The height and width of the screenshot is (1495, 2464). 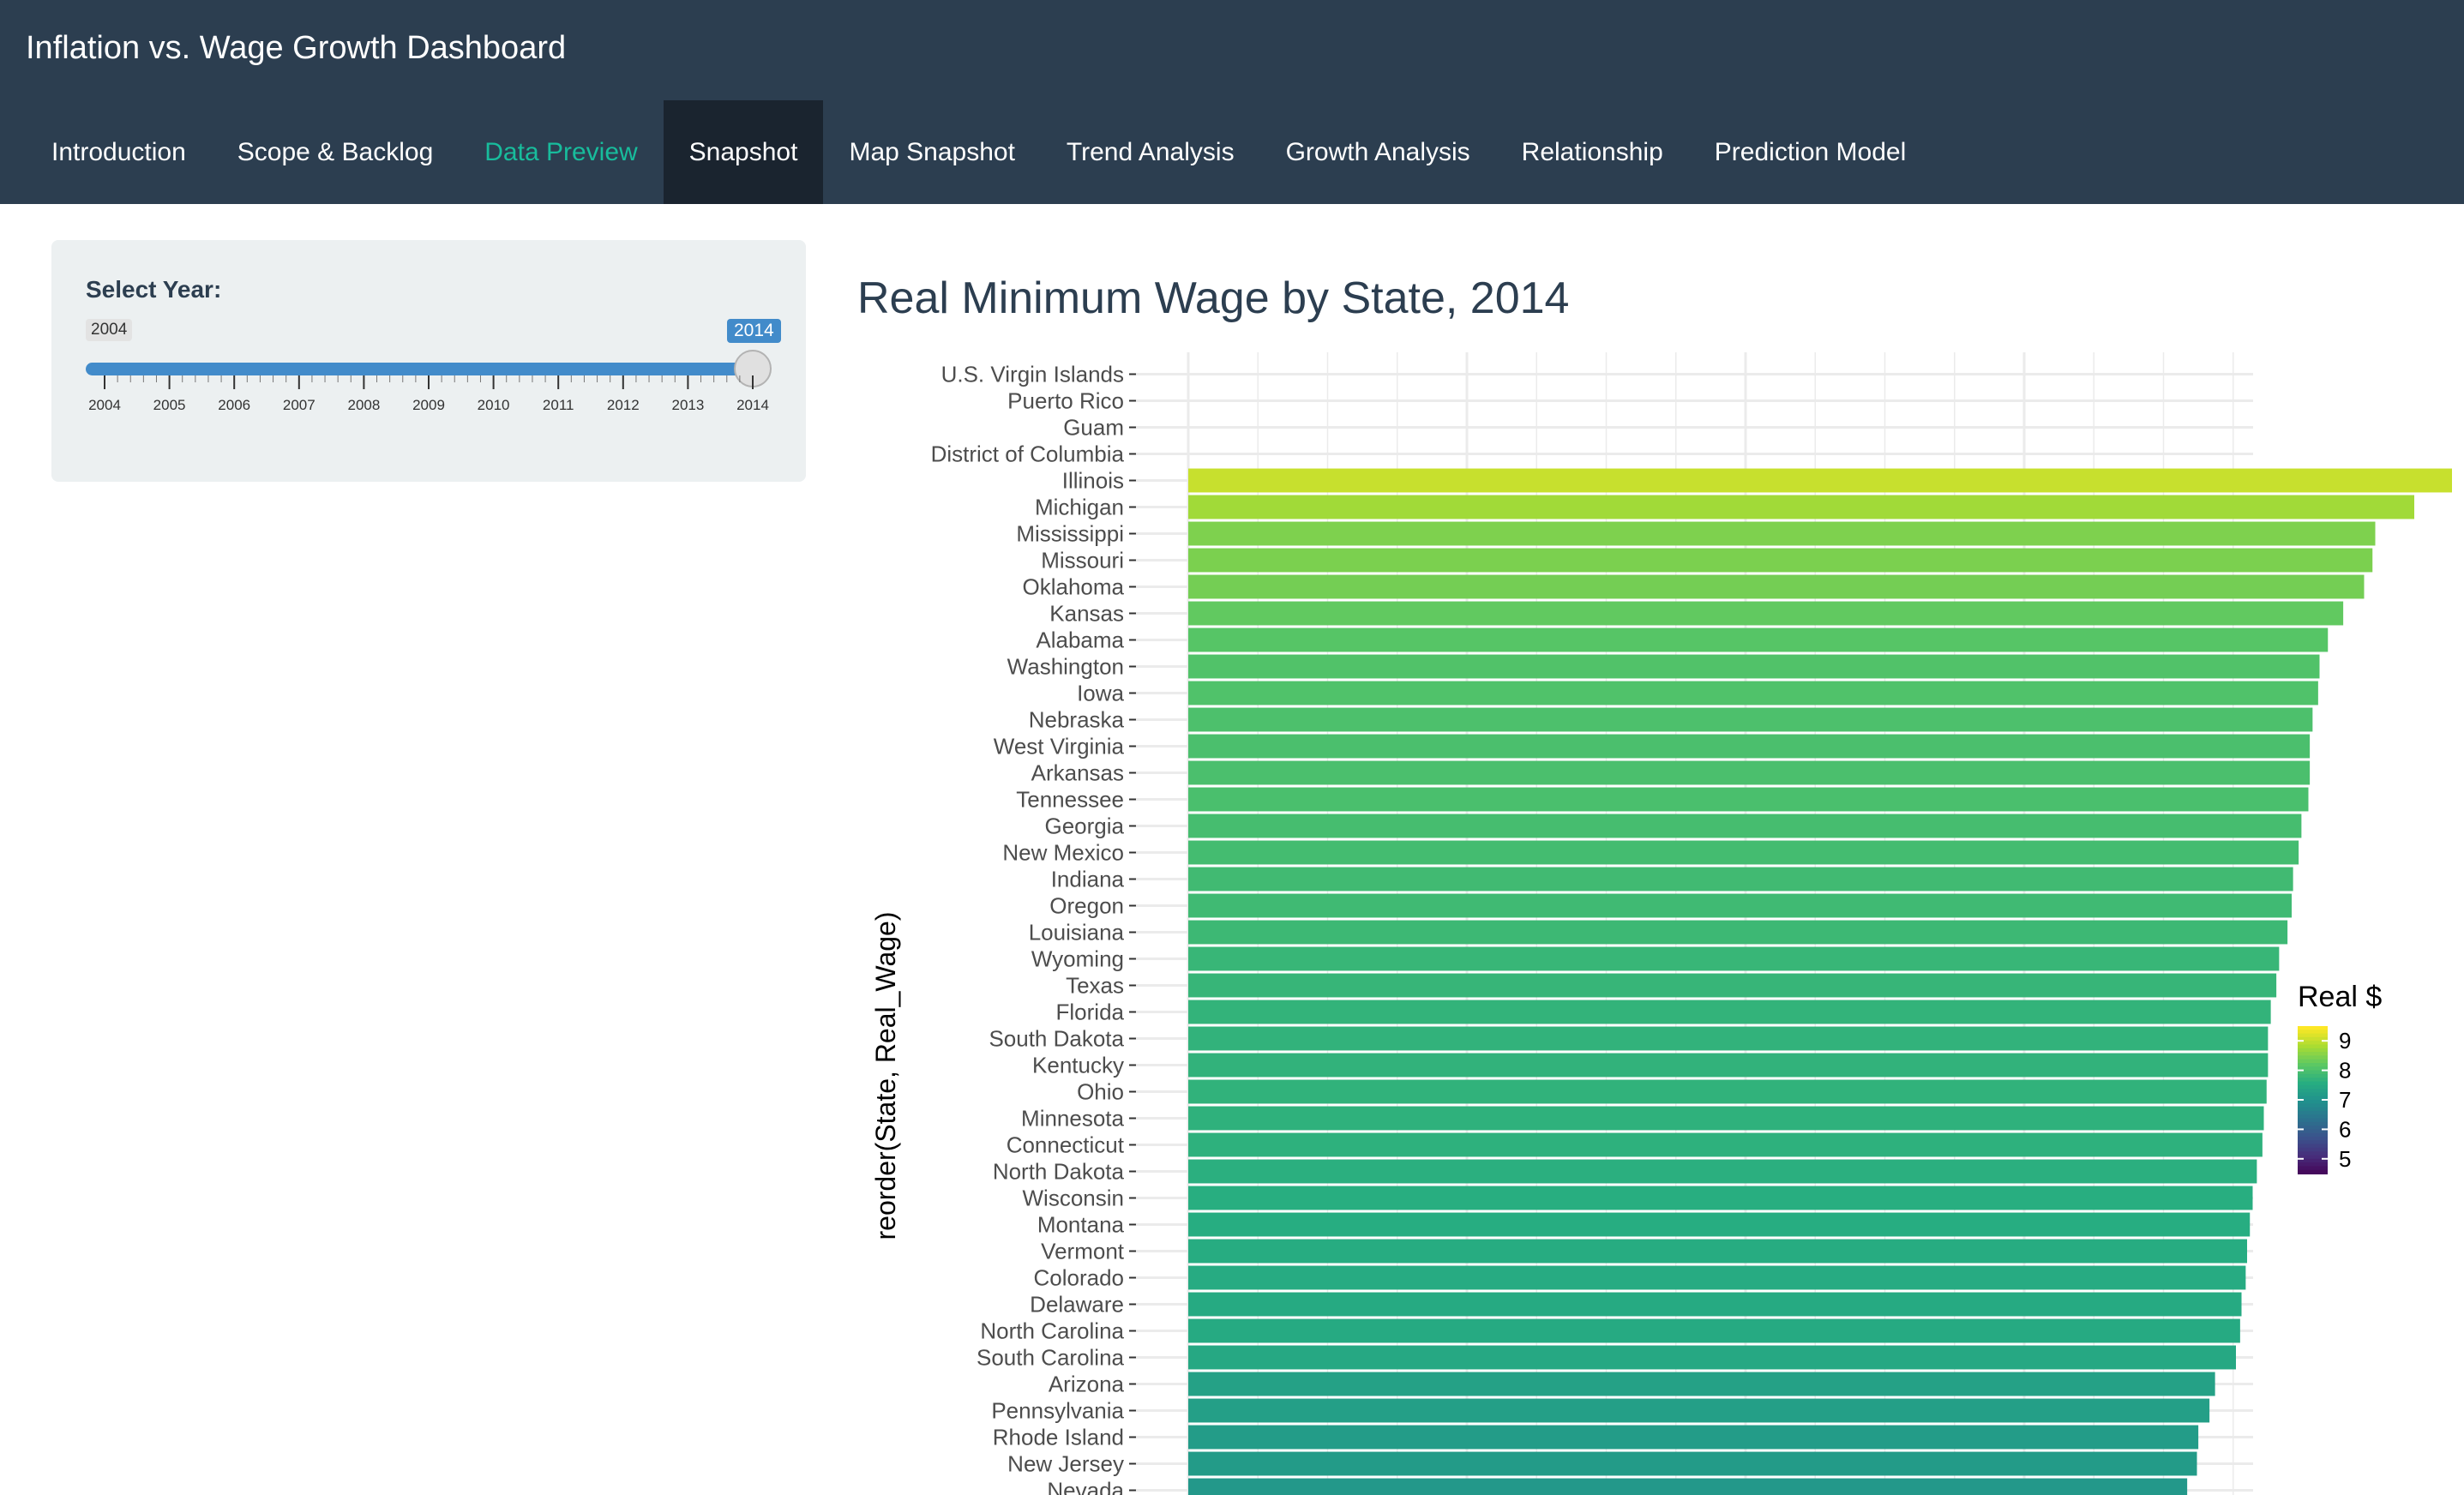 What do you see at coordinates (1028, 454) in the screenshot?
I see `y-tick-label: District of Columbia` at bounding box center [1028, 454].